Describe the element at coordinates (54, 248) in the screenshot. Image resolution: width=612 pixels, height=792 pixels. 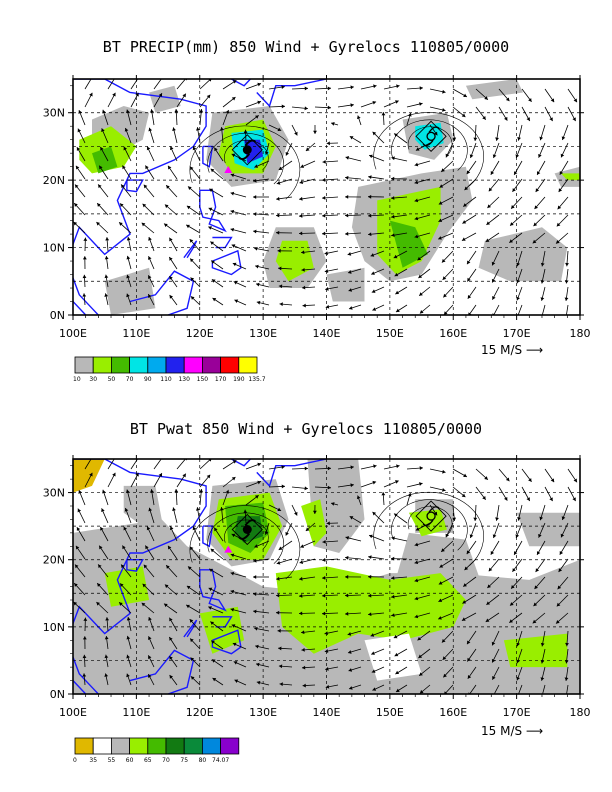
I see `lat-tick-label: 10N` at that location.